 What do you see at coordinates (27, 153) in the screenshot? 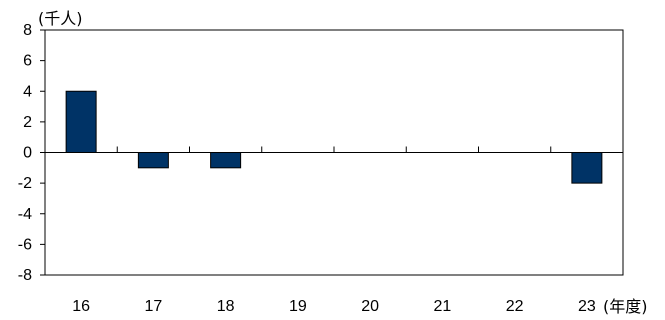
I see `y-tick-label: 0` at bounding box center [27, 153].